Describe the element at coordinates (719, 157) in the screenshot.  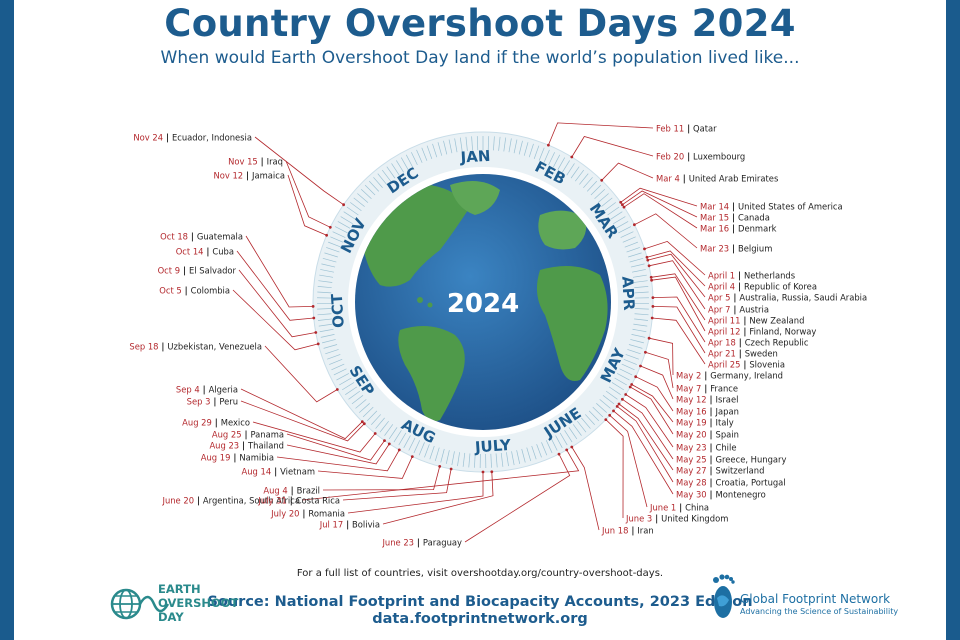
I see `country-label-countries: Luxembourg` at that location.